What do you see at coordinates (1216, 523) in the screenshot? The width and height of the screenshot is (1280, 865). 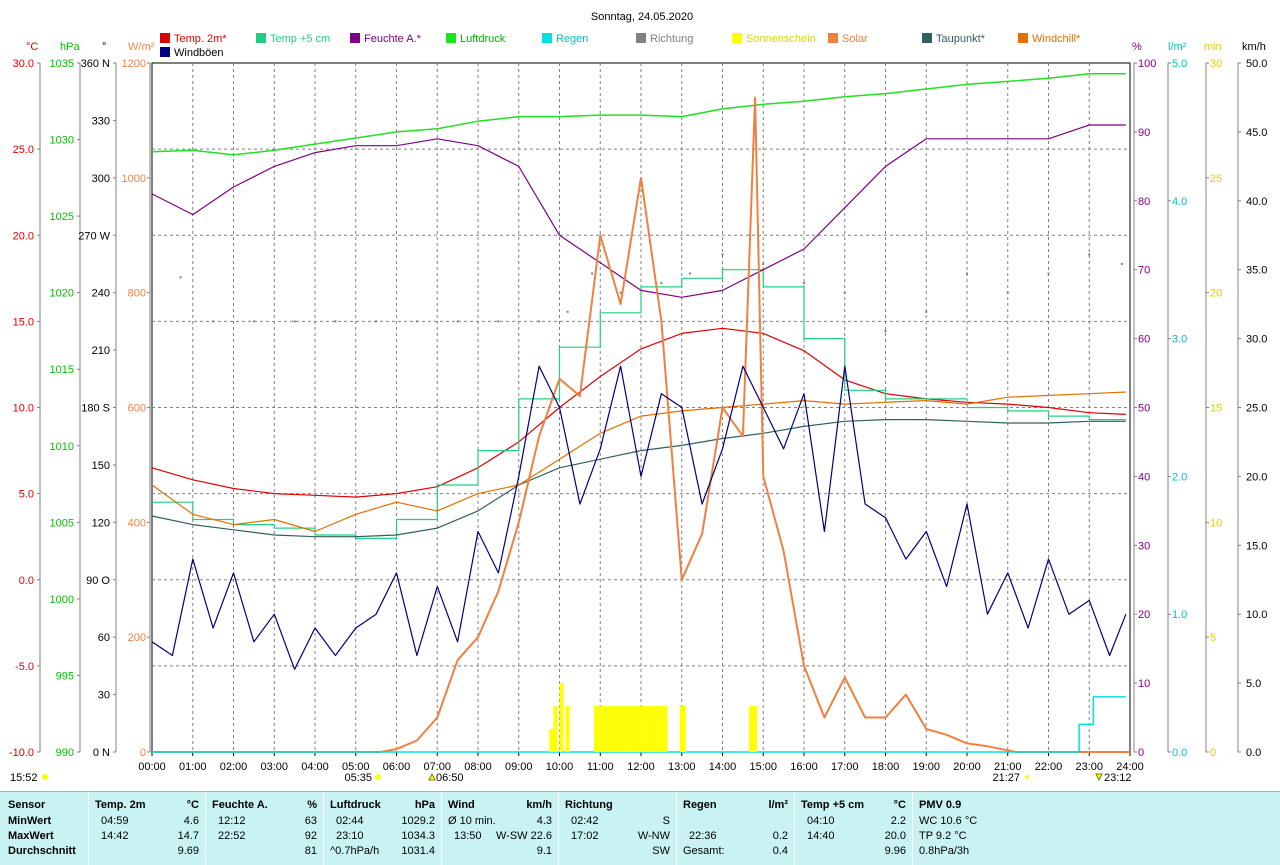 I see `axis-tick-label-sun: 10` at bounding box center [1216, 523].